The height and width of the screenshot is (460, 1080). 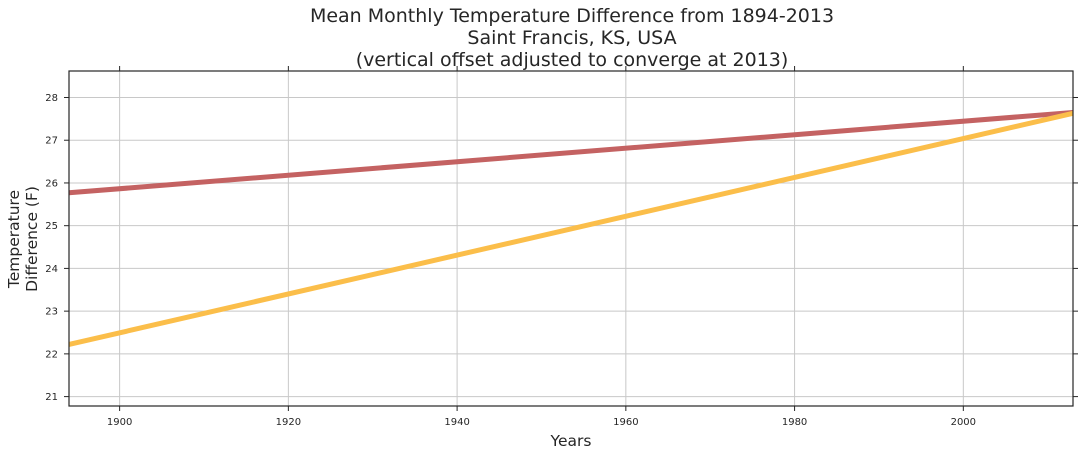 What do you see at coordinates (51, 397) in the screenshot?
I see `y-tick-label: 21` at bounding box center [51, 397].